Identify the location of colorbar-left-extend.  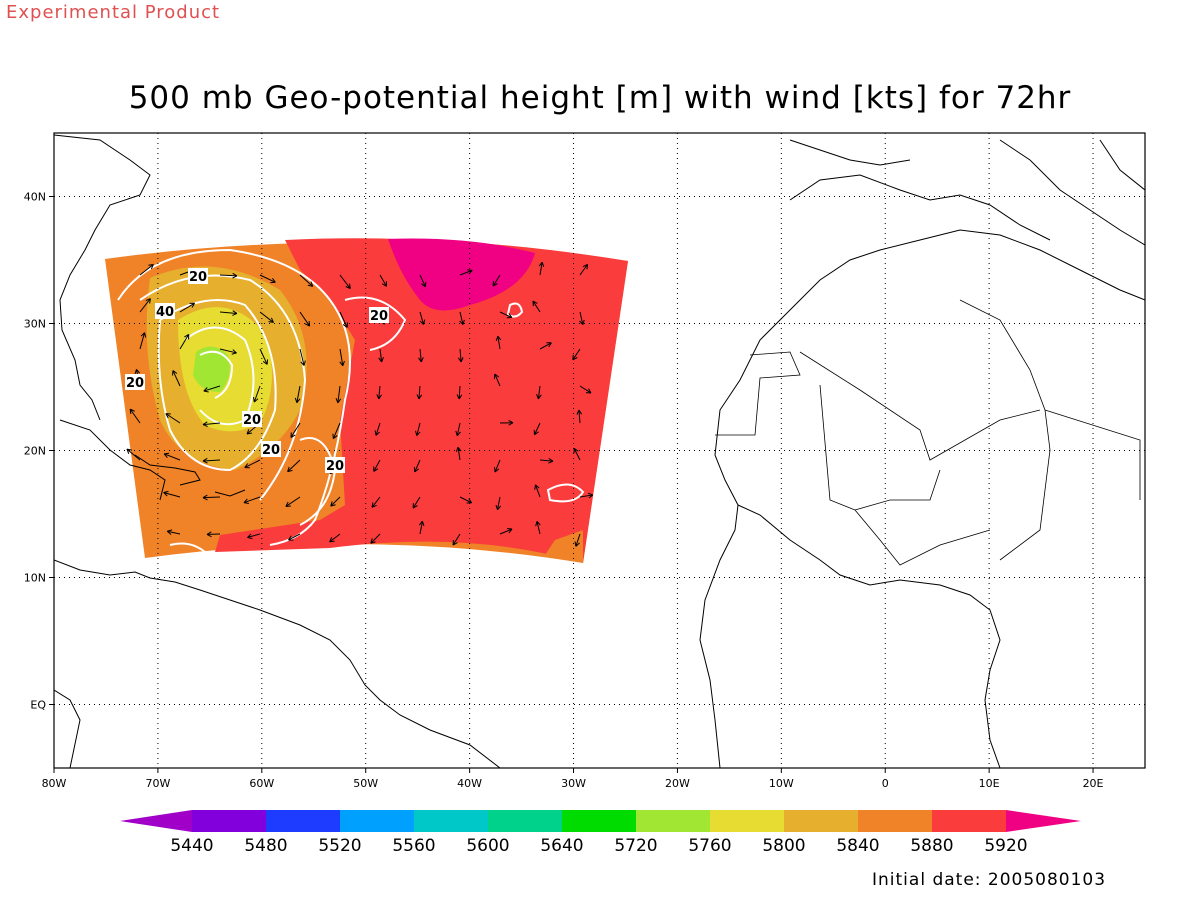
(156, 821).